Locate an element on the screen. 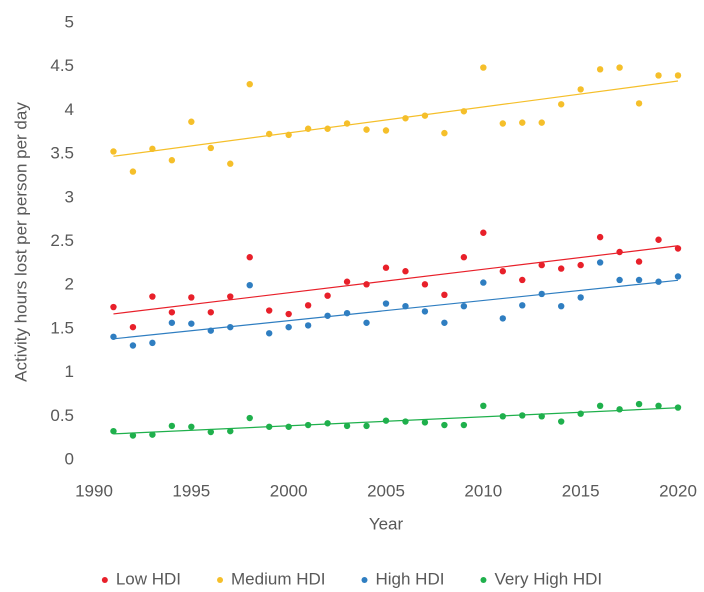  x-axis-label: Year is located at coordinates (386, 523).